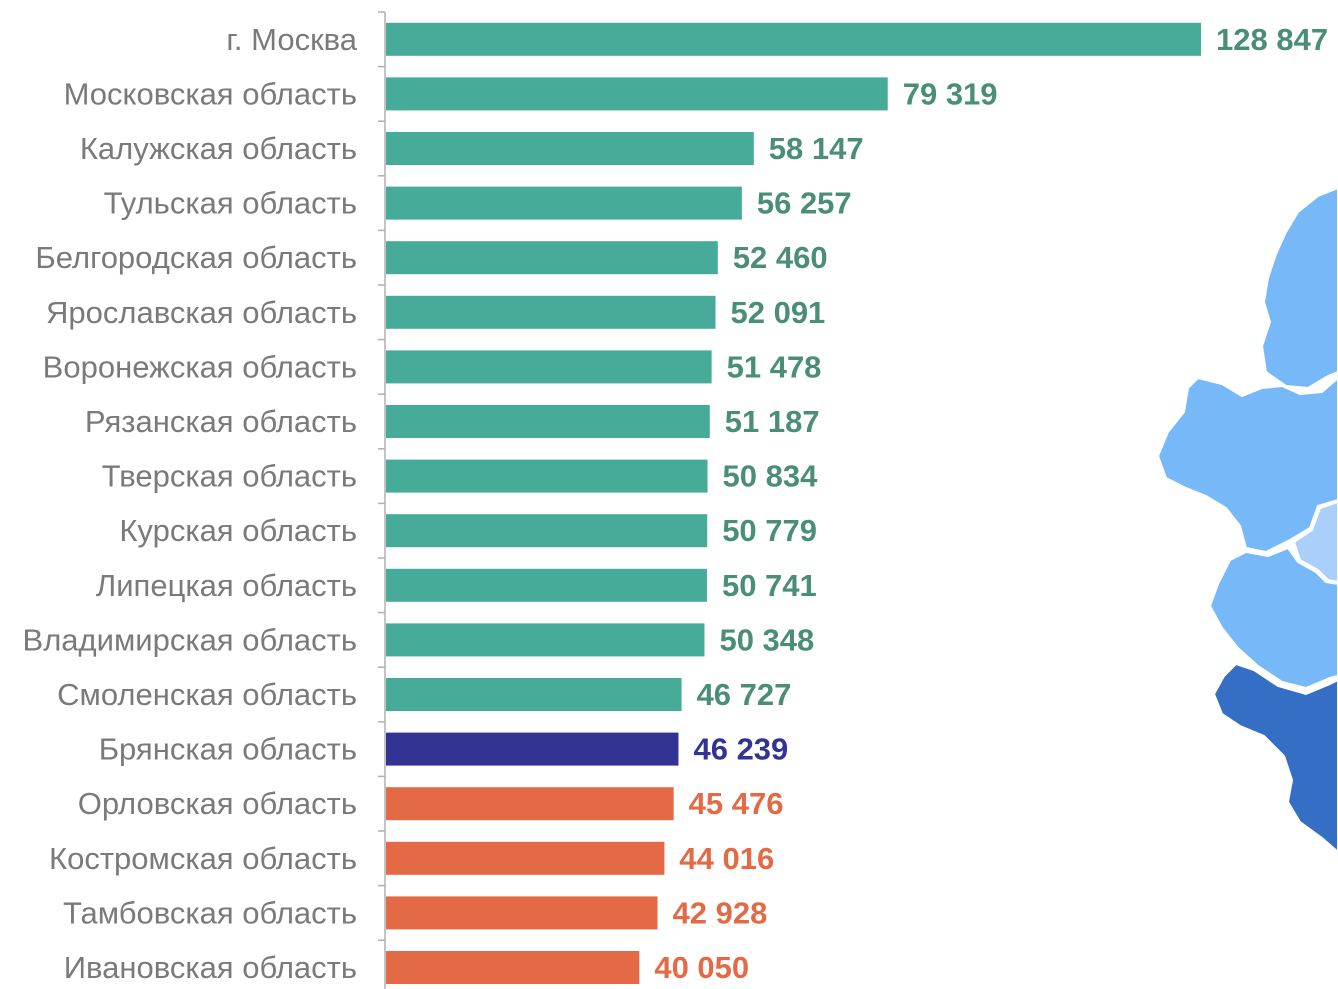 The width and height of the screenshot is (1338, 989). What do you see at coordinates (769, 530) in the screenshot?
I see `value-label: 50 779` at bounding box center [769, 530].